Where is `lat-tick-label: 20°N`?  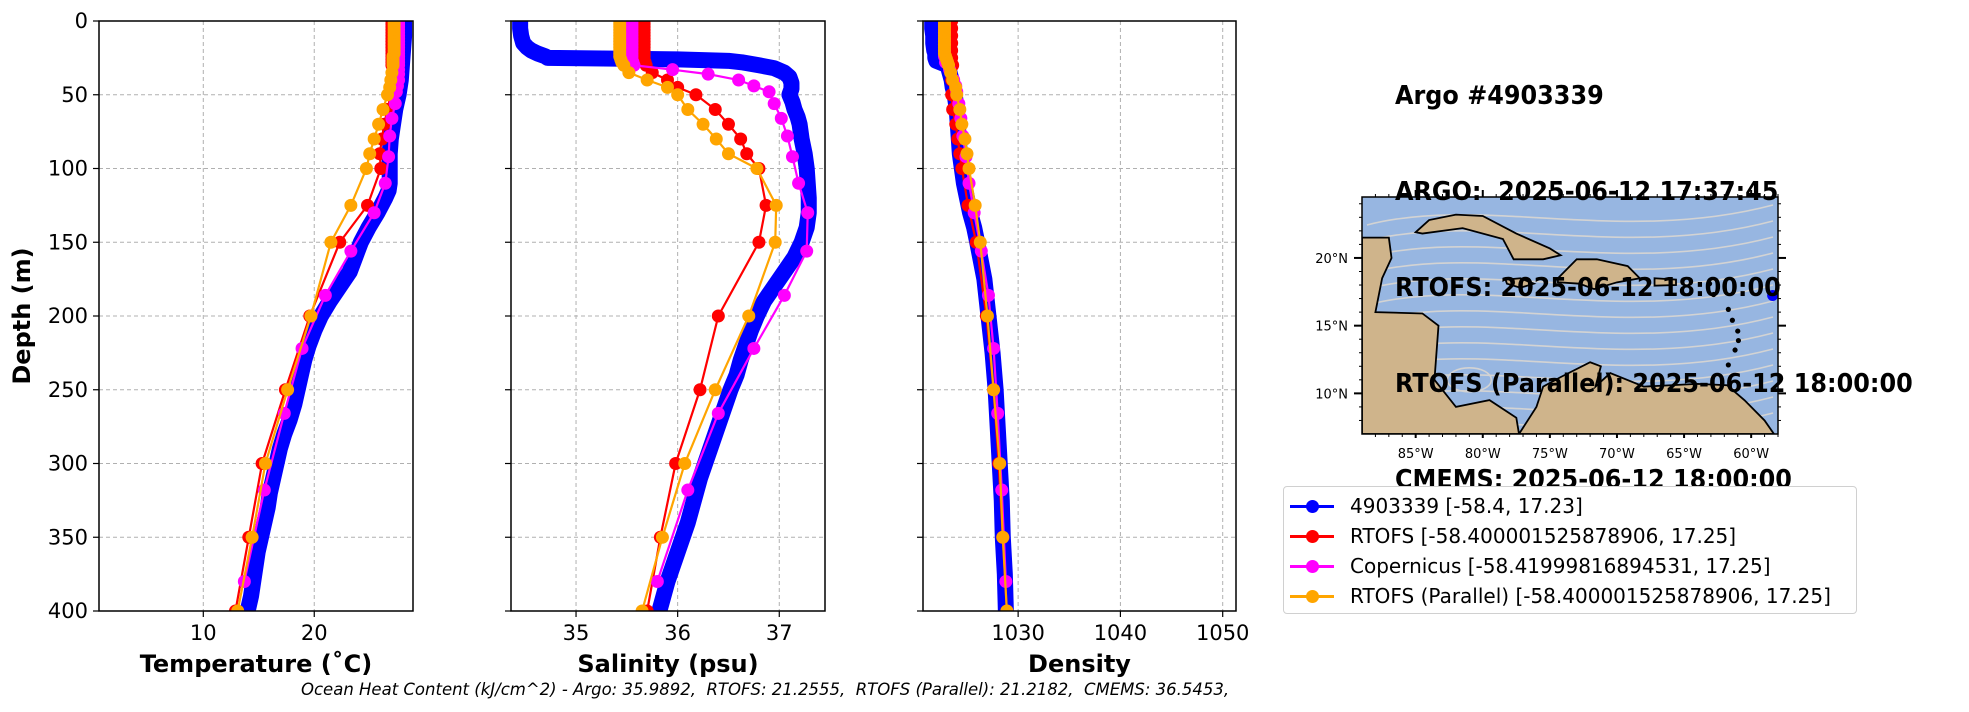
lat-tick-label: 20°N is located at coordinates (1331, 259).